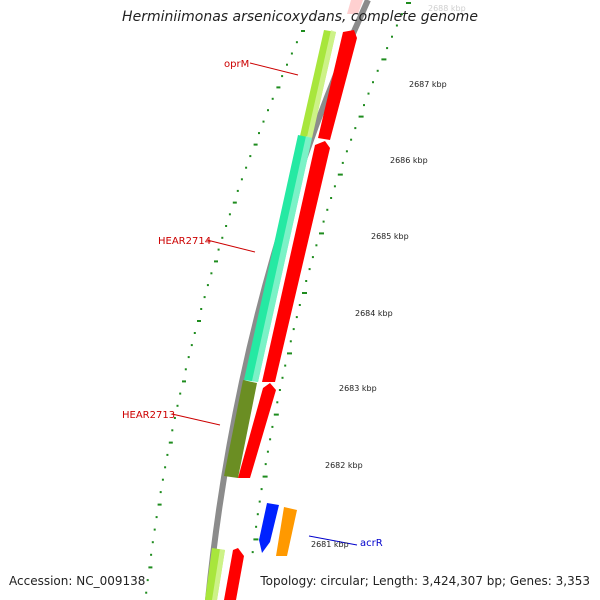 The width and height of the screenshot is (600, 600). Describe the element at coordinates (231, 246) in the screenshot. I see `HEAR2714-leader` at that location.